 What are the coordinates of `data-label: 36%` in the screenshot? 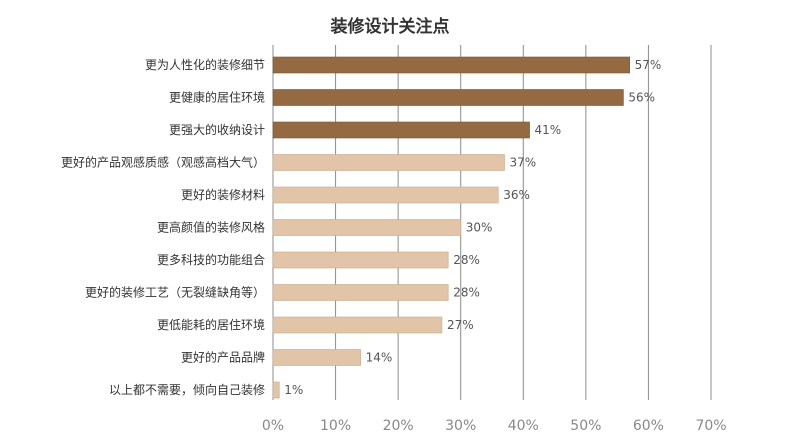 It's located at (516, 195).